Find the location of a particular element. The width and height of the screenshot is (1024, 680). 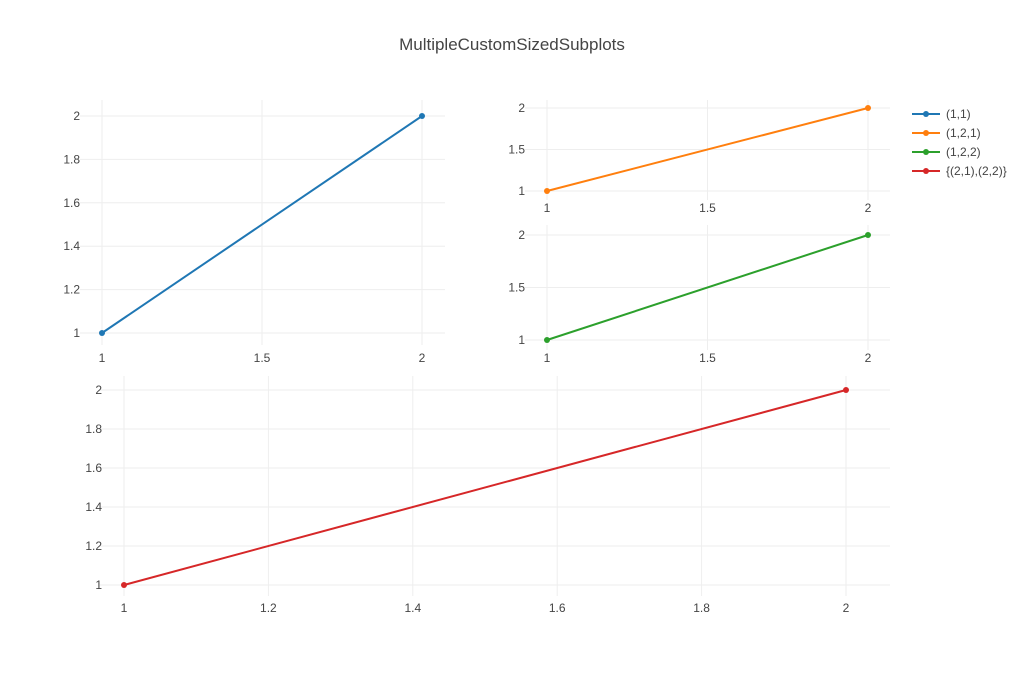

legend-item: (1,2,2) is located at coordinates (946, 152).